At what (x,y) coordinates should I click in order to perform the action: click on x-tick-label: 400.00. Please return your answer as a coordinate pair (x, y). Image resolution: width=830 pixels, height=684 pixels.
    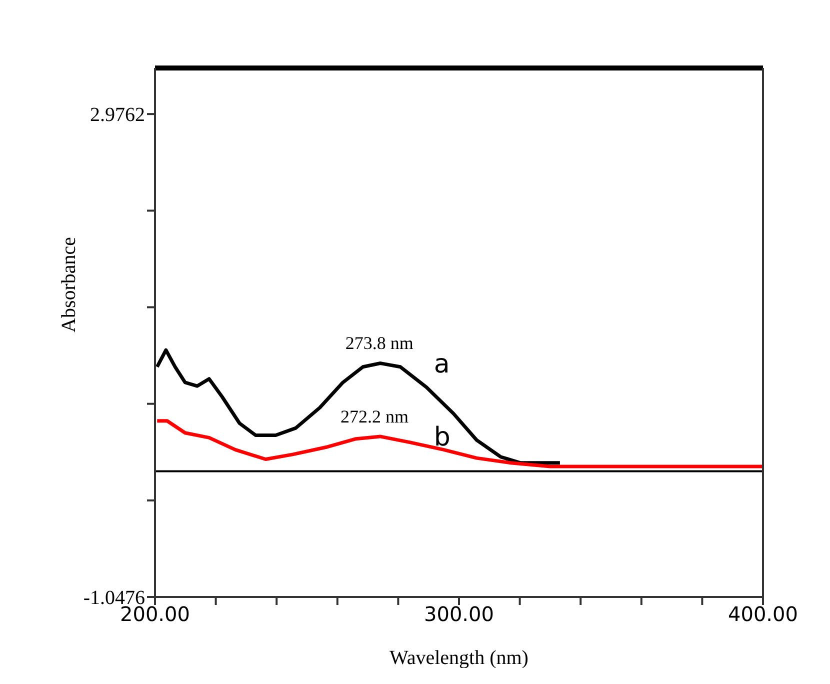
    Looking at the image, I should click on (763, 614).